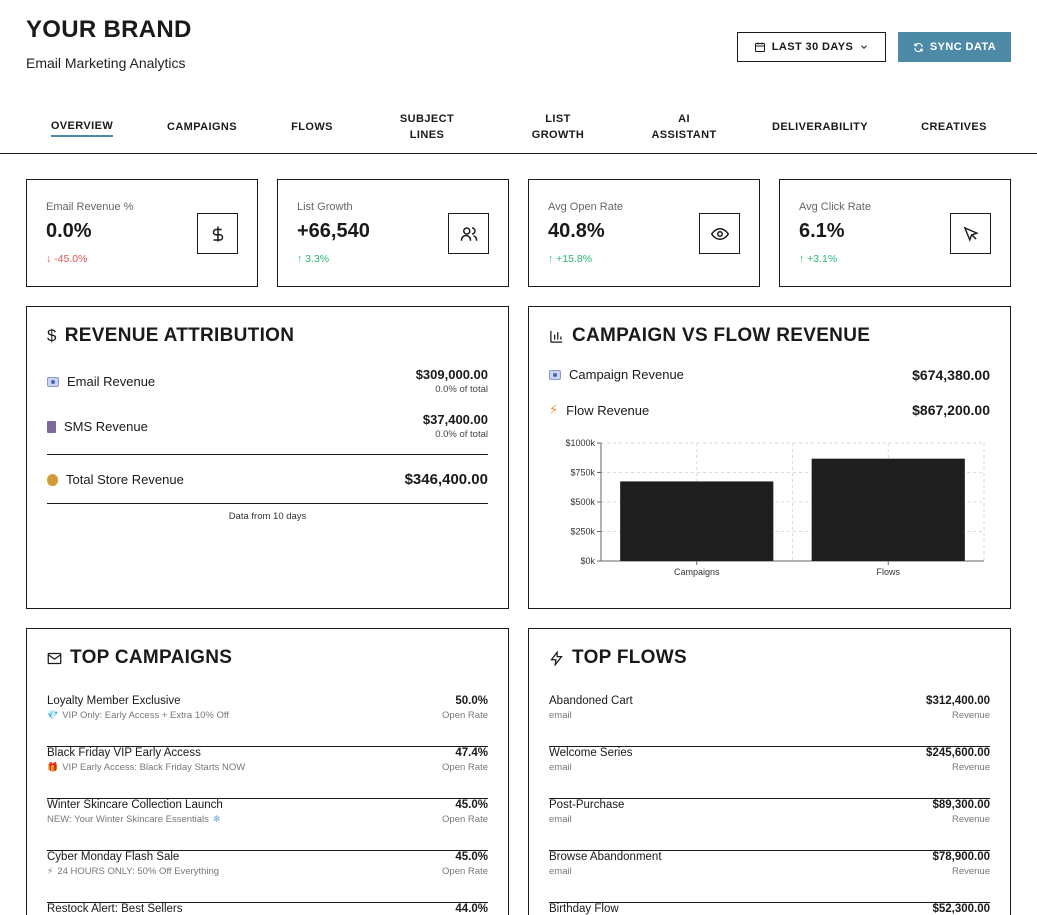 This screenshot has width=1037, height=915. Describe the element at coordinates (111, 381) in the screenshot. I see `email-revenue-label: Email Revenue` at that location.